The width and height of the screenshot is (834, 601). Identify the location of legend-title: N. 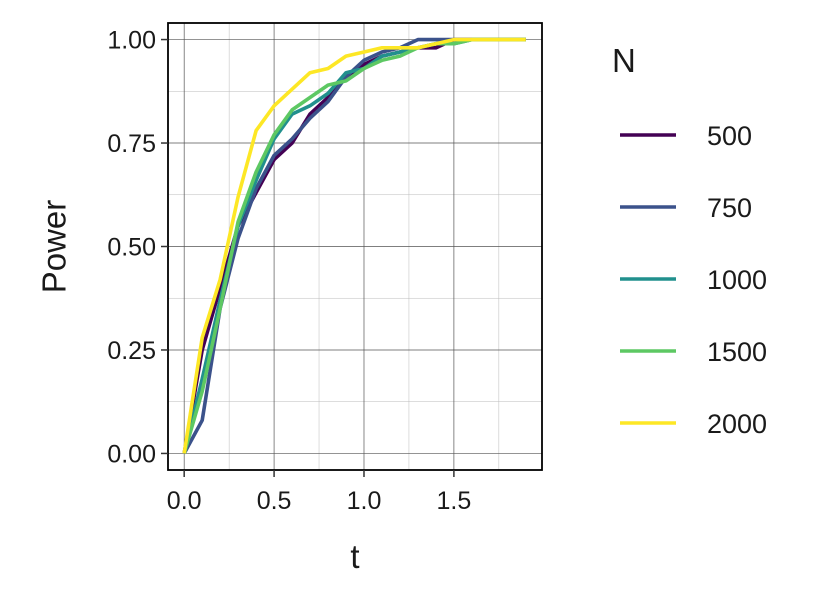
(624, 60).